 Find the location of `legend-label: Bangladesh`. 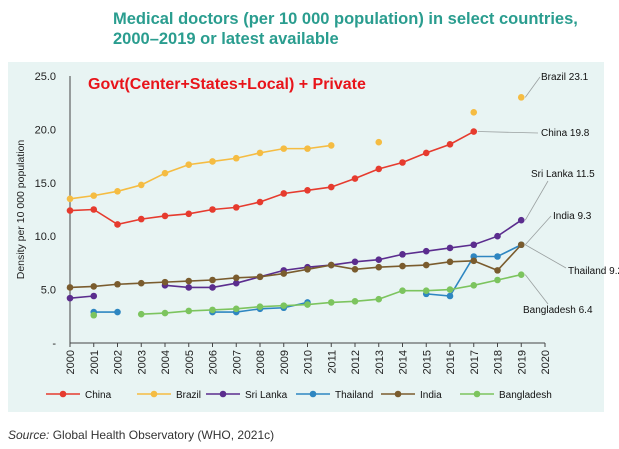

legend-label: Bangladesh is located at coordinates (525, 395).